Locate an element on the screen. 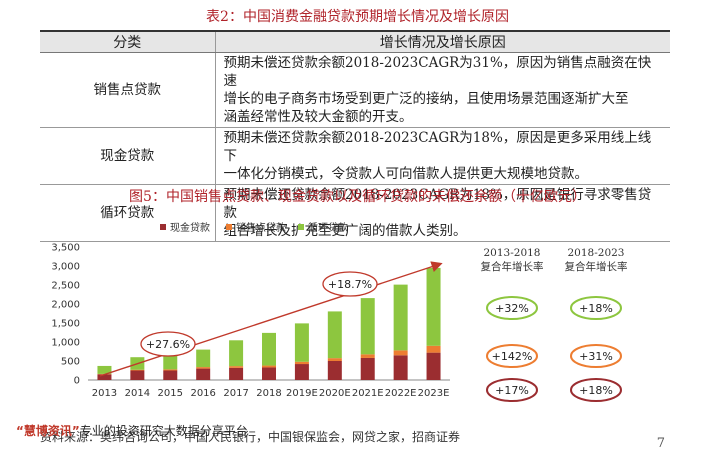  x-tick-label: 2019E is located at coordinates (302, 393).